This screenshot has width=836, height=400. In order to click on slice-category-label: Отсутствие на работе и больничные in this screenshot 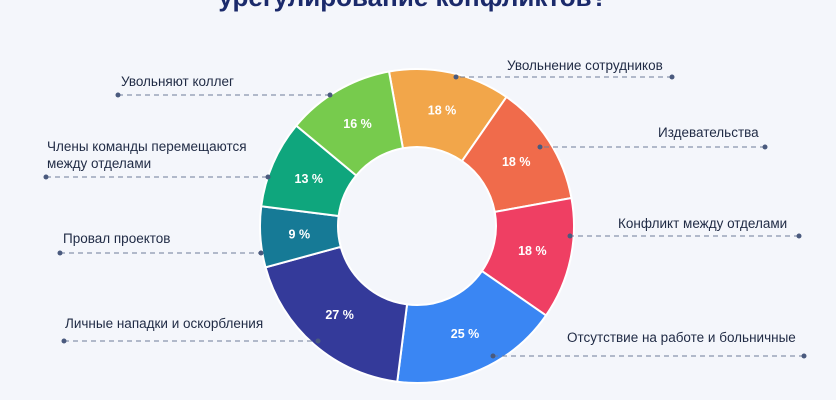, I will do `click(681, 337)`.